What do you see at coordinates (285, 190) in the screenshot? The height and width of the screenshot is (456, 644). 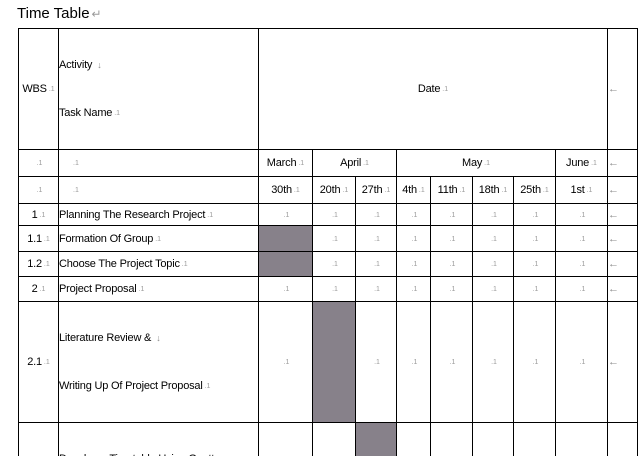 I see `day-cell: 30th .1` at bounding box center [285, 190].